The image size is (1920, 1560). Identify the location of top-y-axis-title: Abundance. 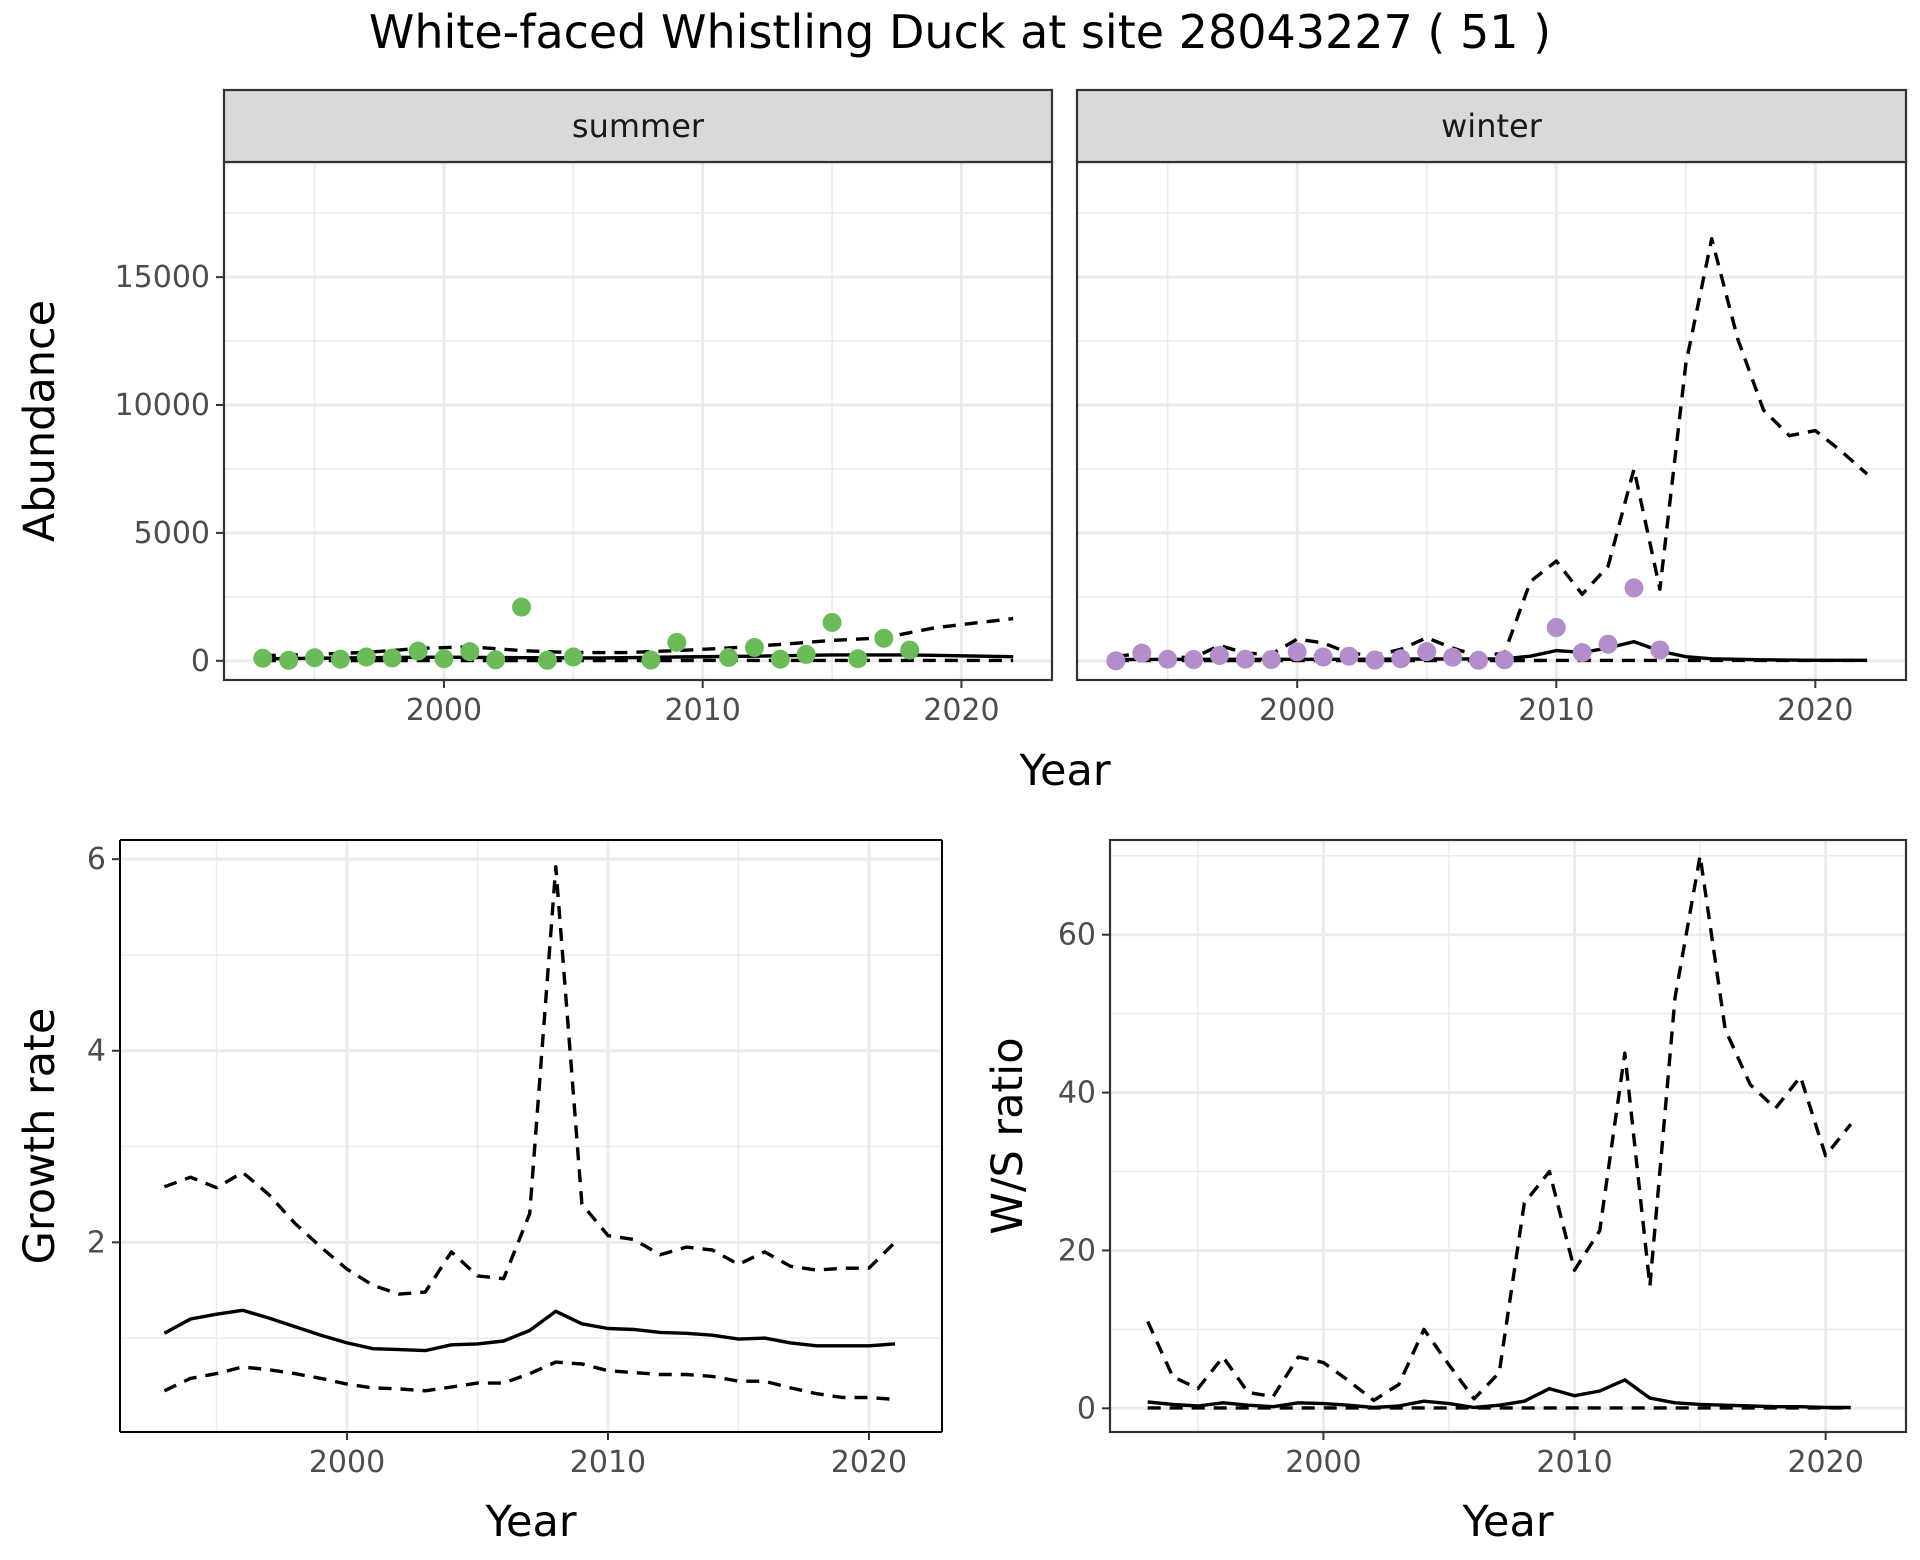
(40, 421).